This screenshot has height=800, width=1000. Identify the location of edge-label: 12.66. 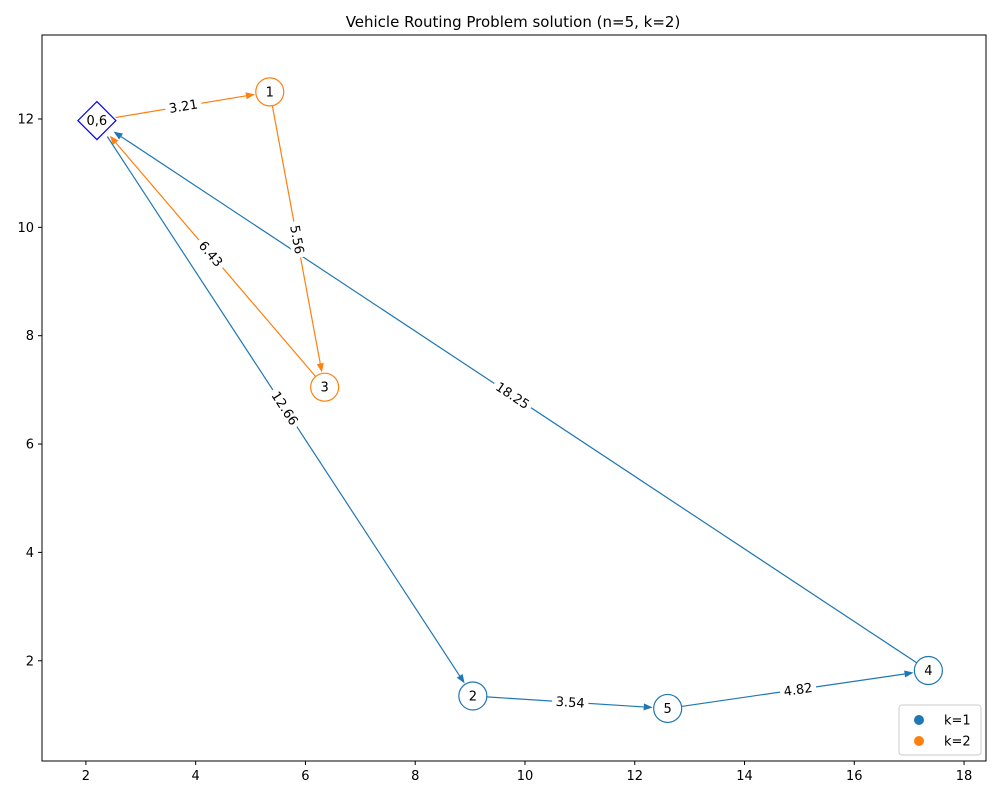
(285, 408).